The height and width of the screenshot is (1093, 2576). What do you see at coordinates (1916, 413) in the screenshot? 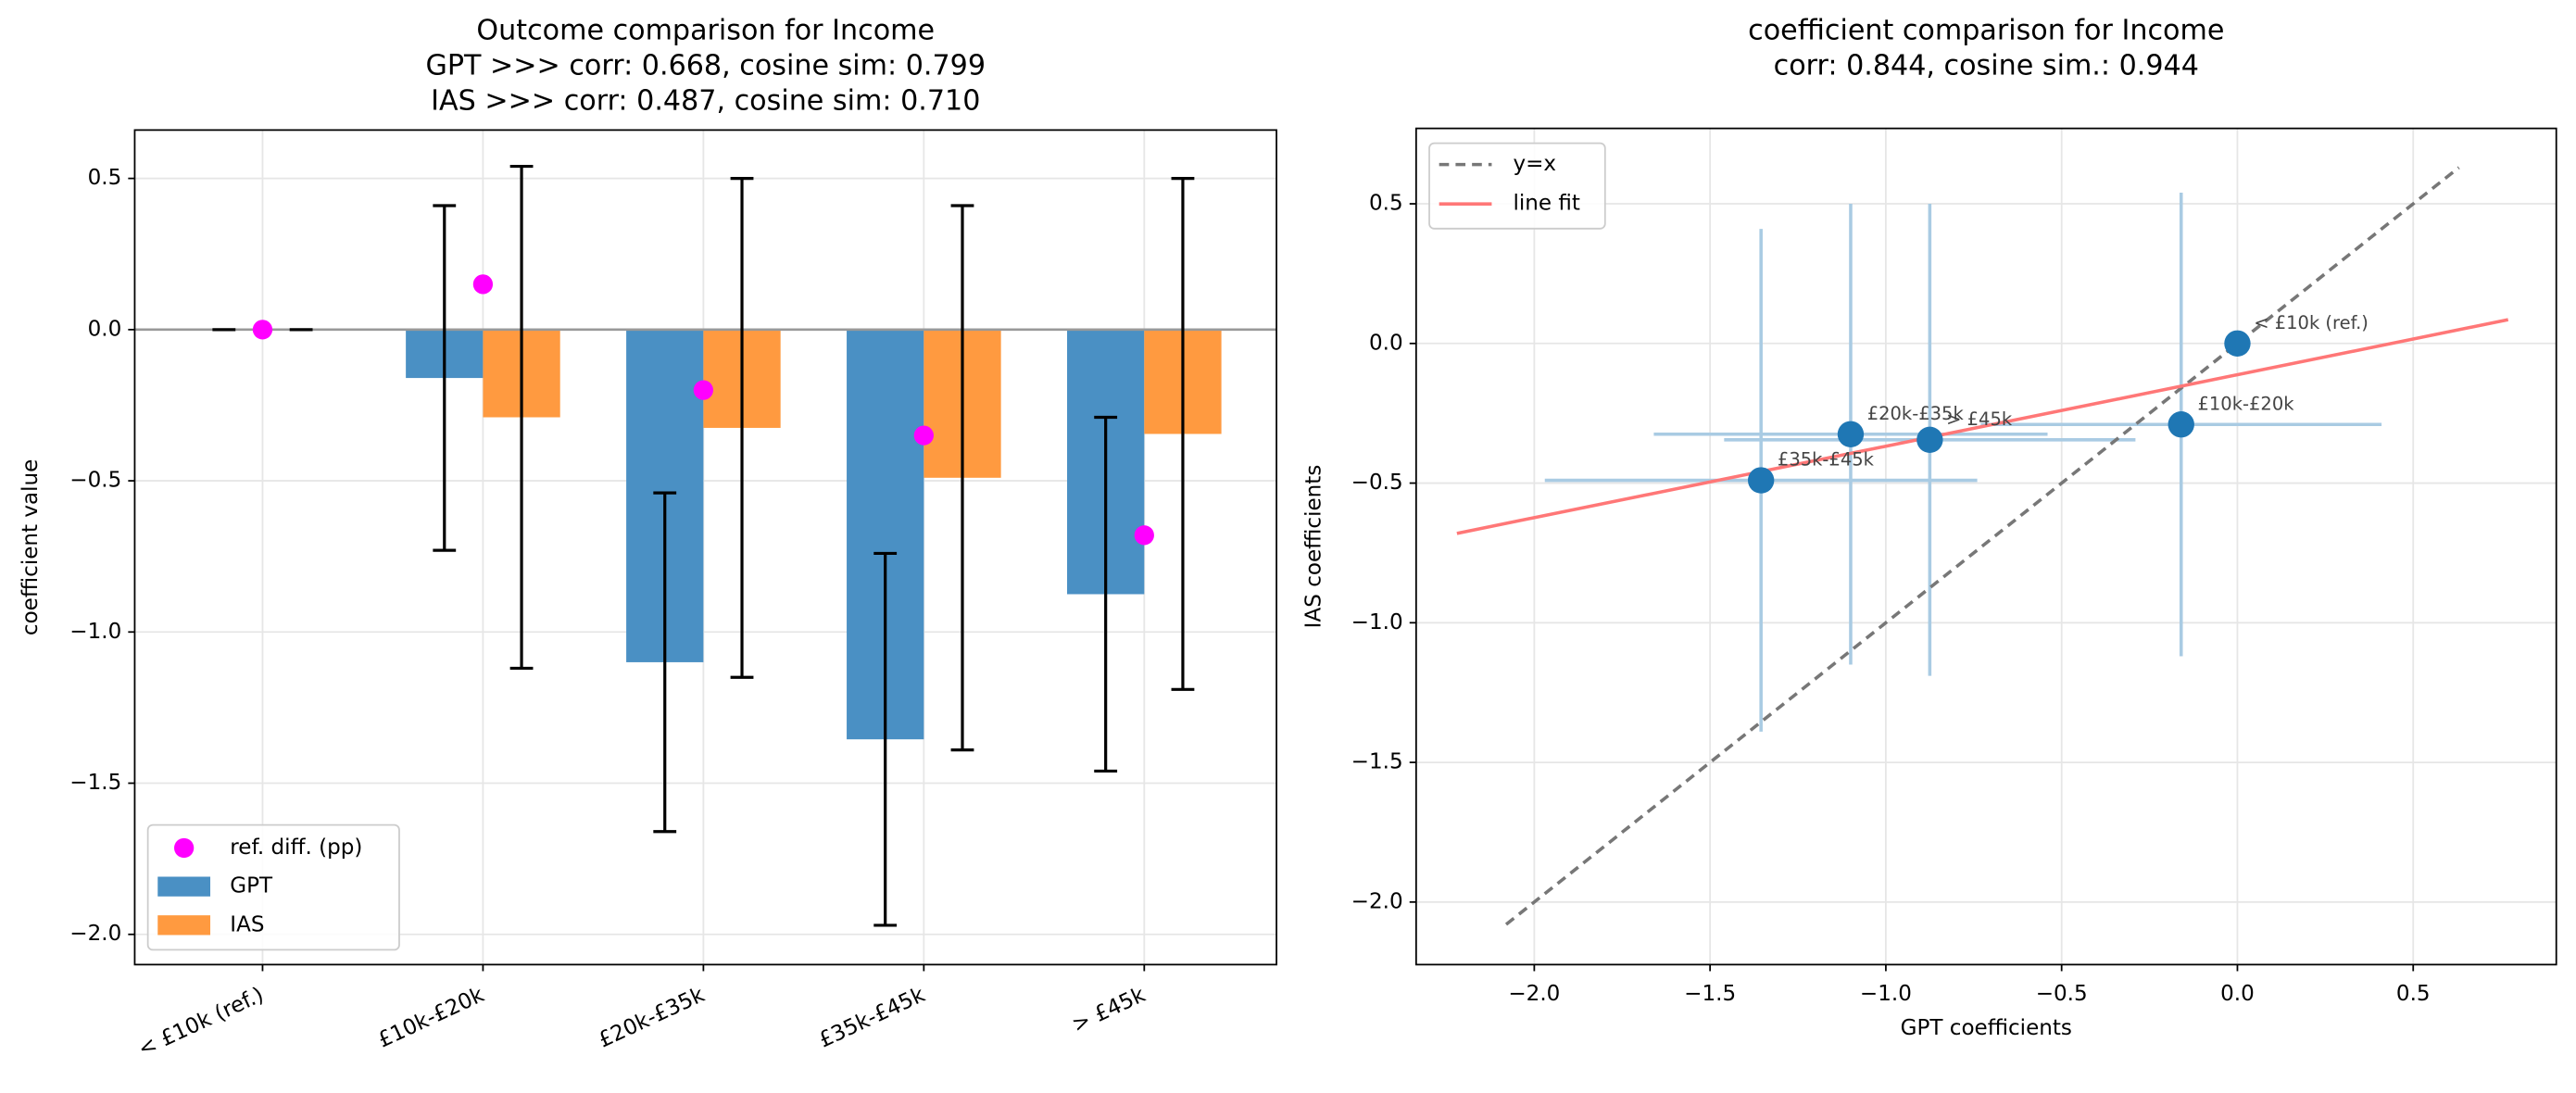
I see `point-label: £20k-£35k` at bounding box center [1916, 413].